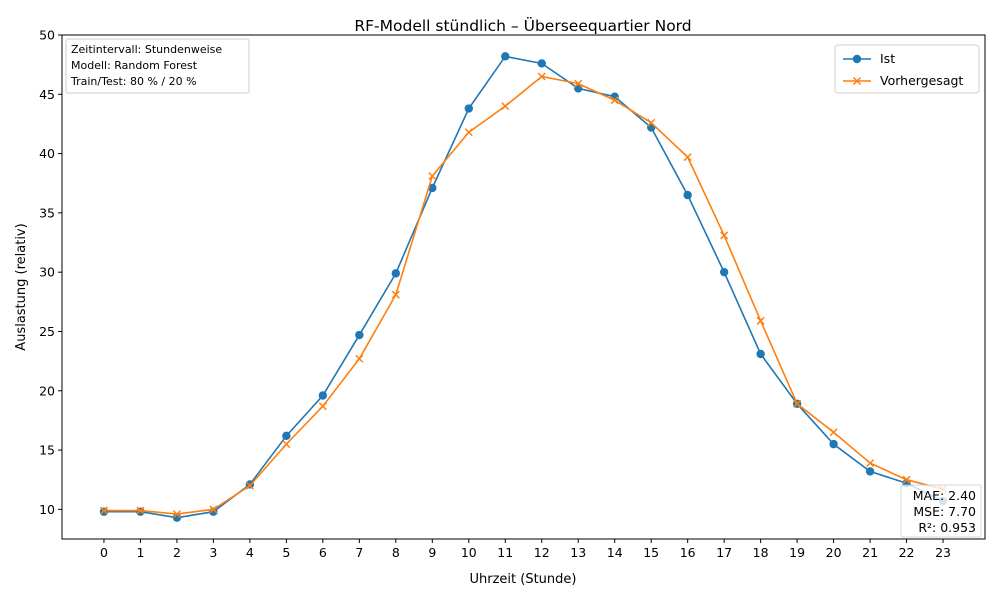 The width and height of the screenshot is (1000, 600). Describe the element at coordinates (761, 552) in the screenshot. I see `x-tick-label: 18` at that location.